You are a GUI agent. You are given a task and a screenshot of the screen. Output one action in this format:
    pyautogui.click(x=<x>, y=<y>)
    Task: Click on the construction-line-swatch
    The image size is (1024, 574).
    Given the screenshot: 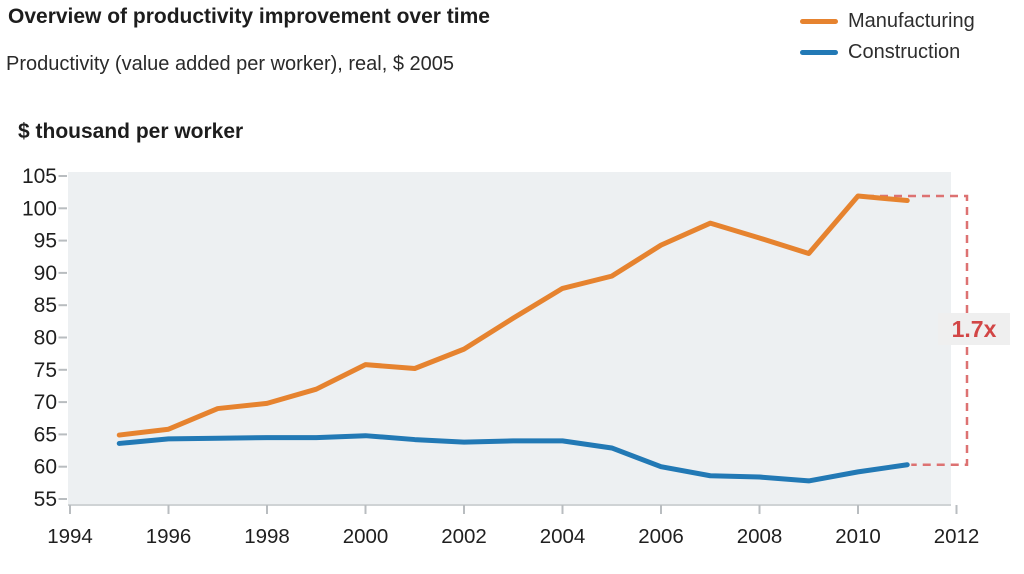 What is the action you would take?
    pyautogui.click(x=819, y=52)
    